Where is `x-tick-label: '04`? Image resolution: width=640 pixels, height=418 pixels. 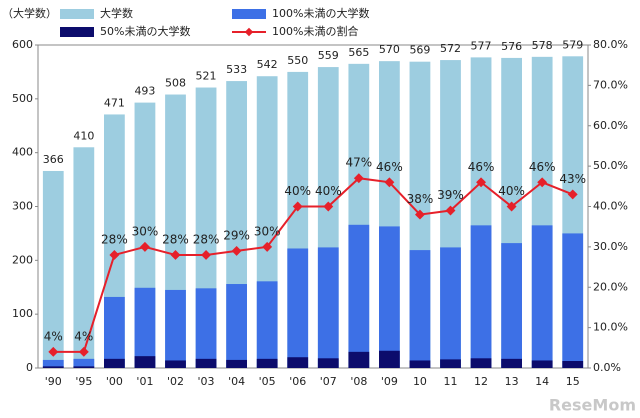 x-tick-label: '04 is located at coordinates (236, 381).